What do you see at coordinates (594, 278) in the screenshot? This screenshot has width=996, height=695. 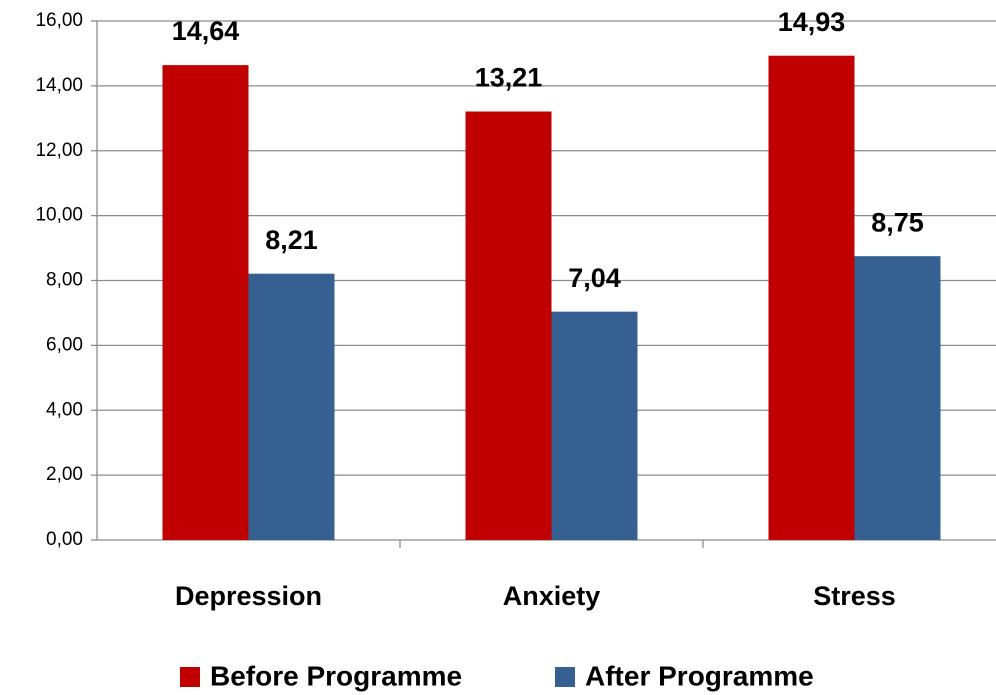 I see `data-label: 7,04` at bounding box center [594, 278].